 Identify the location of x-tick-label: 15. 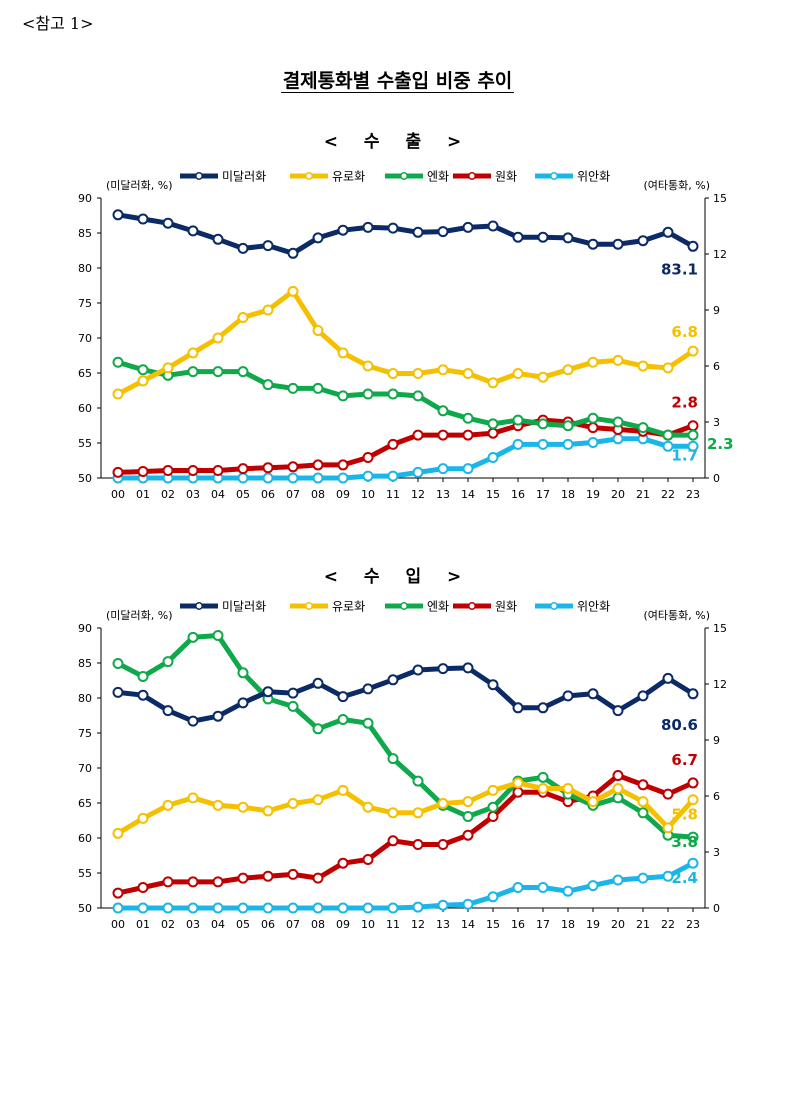
(493, 924).